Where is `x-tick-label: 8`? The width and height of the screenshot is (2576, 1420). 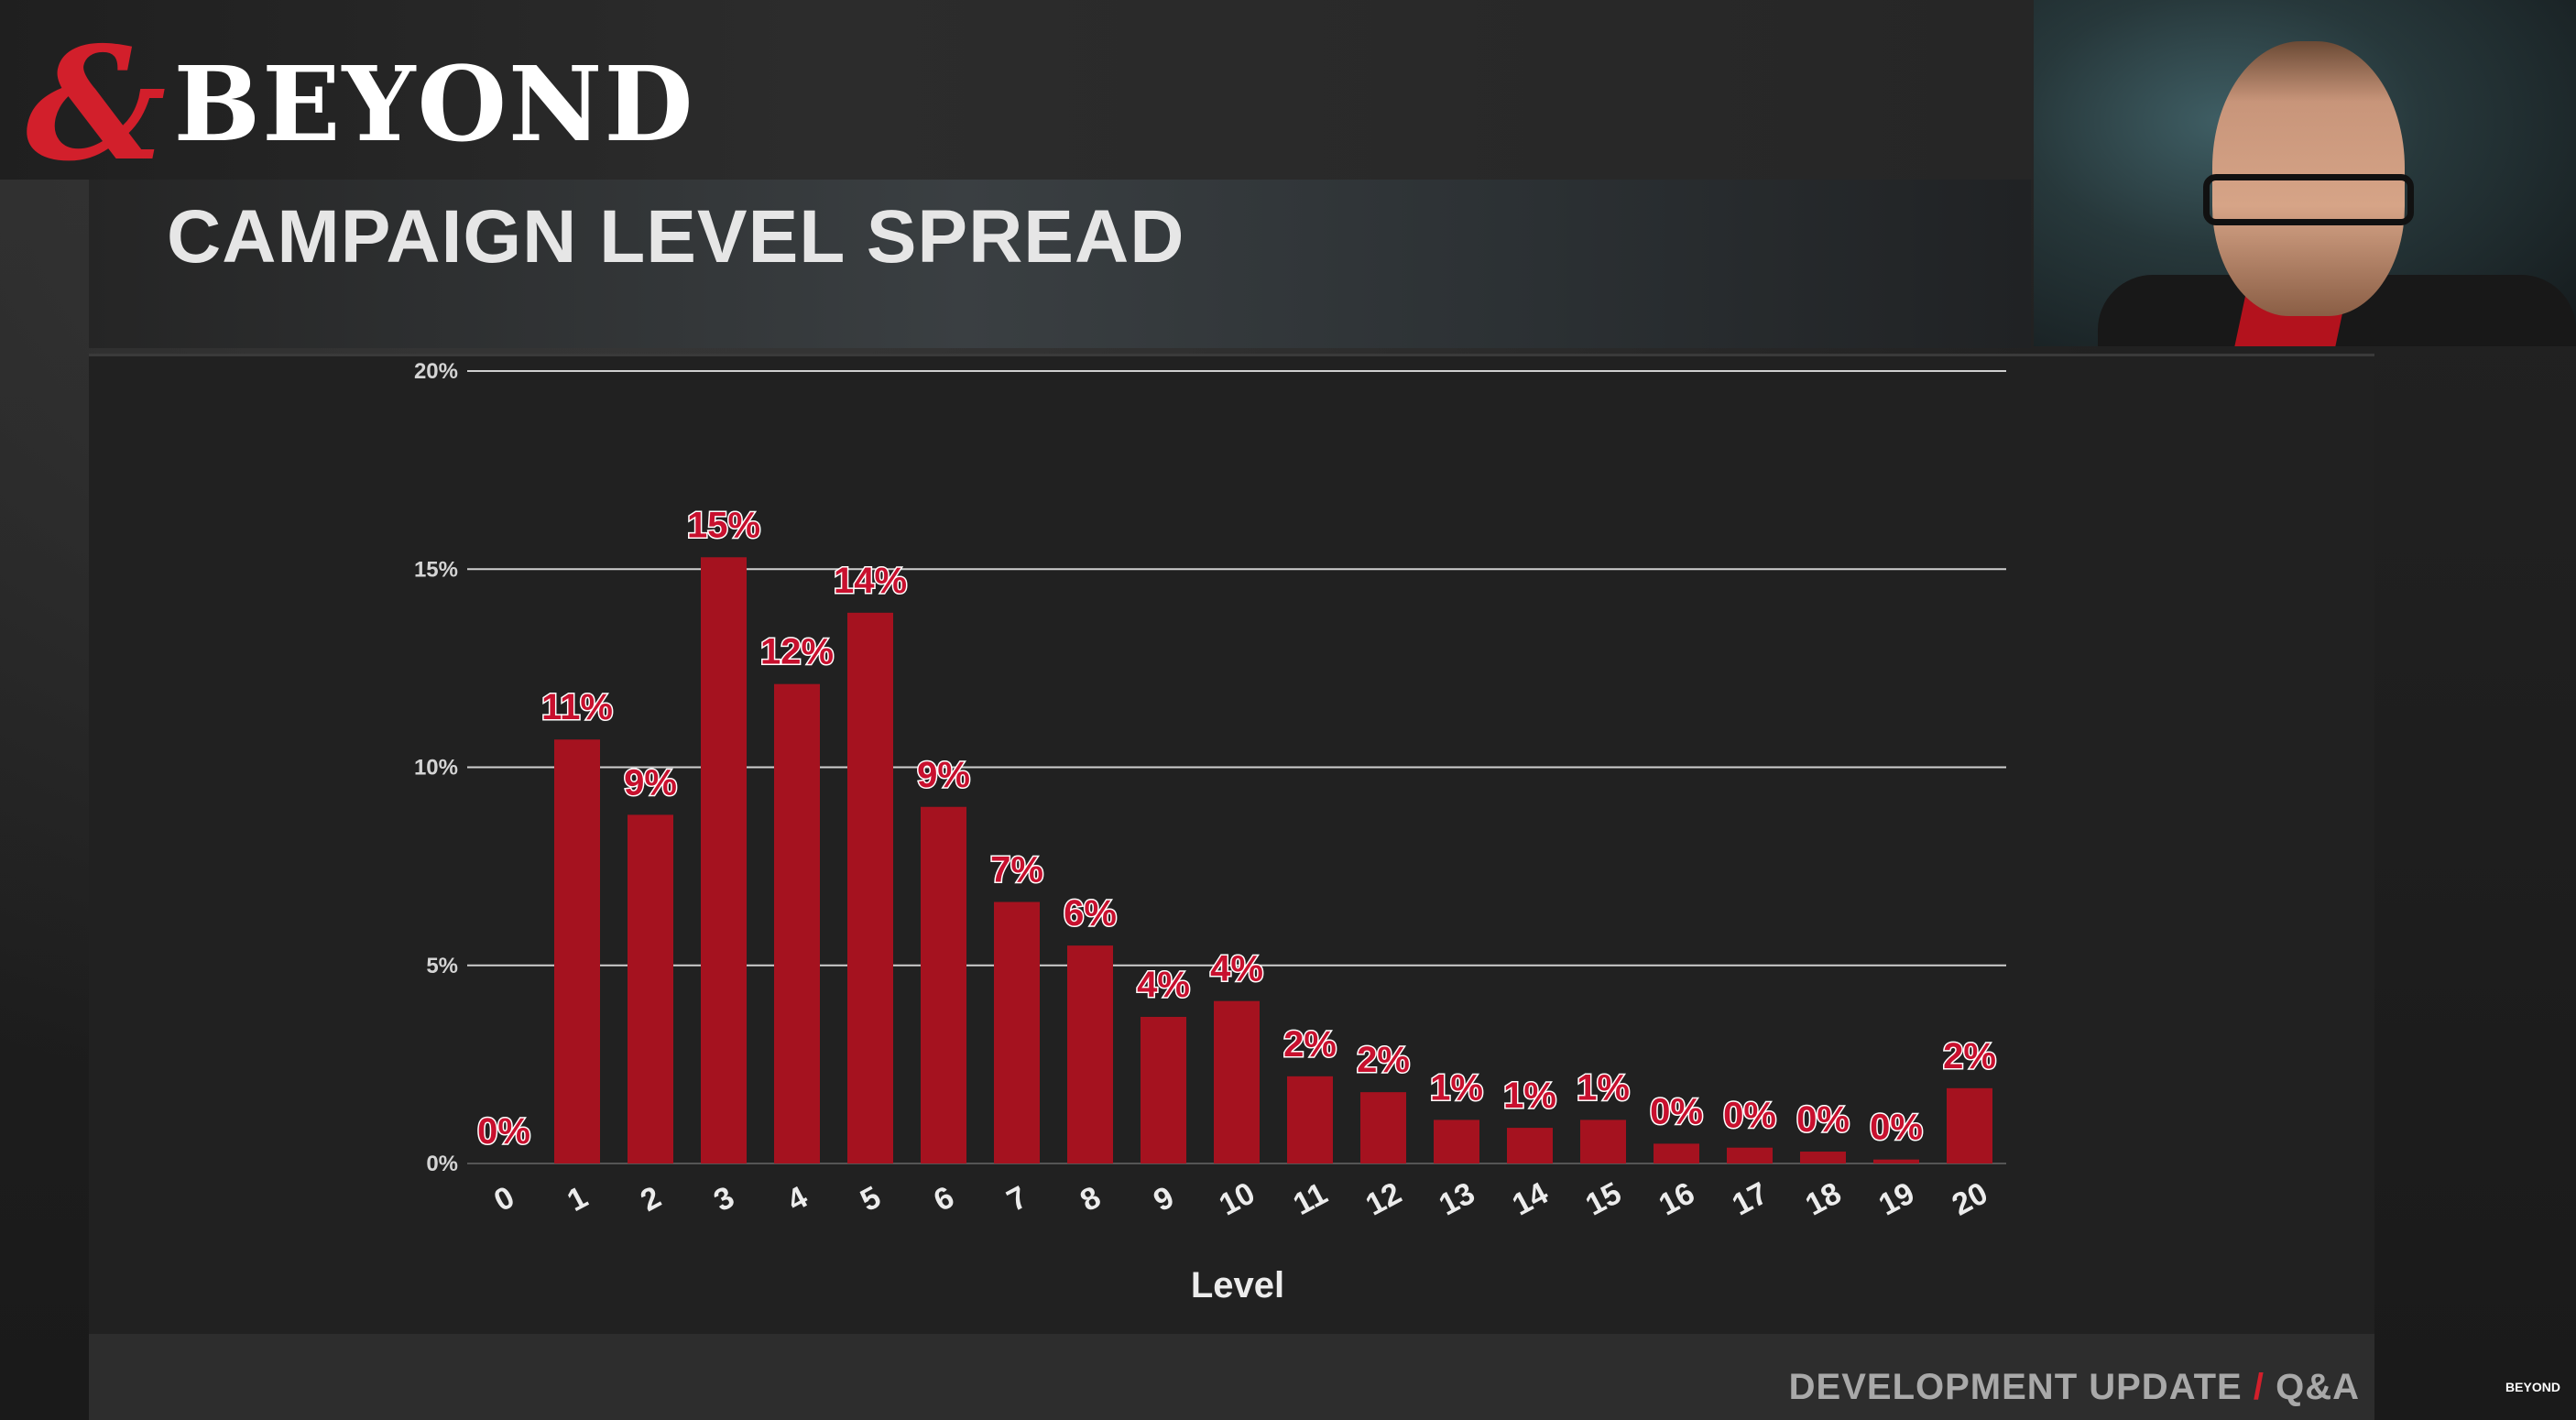 x-tick-label: 8 is located at coordinates (1091, 1199).